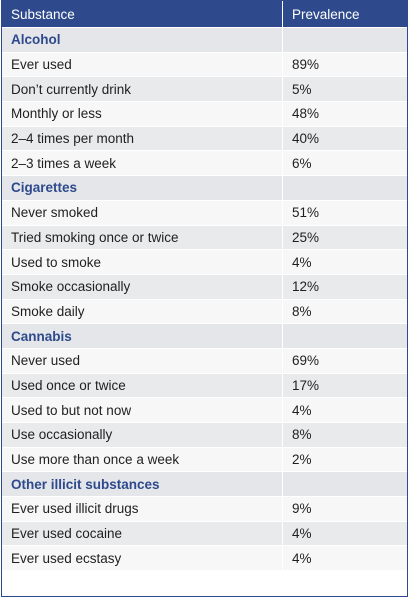 The width and height of the screenshot is (410, 600). Describe the element at coordinates (142, 509) in the screenshot. I see `substance-label: Ever used illicit drugs` at that location.